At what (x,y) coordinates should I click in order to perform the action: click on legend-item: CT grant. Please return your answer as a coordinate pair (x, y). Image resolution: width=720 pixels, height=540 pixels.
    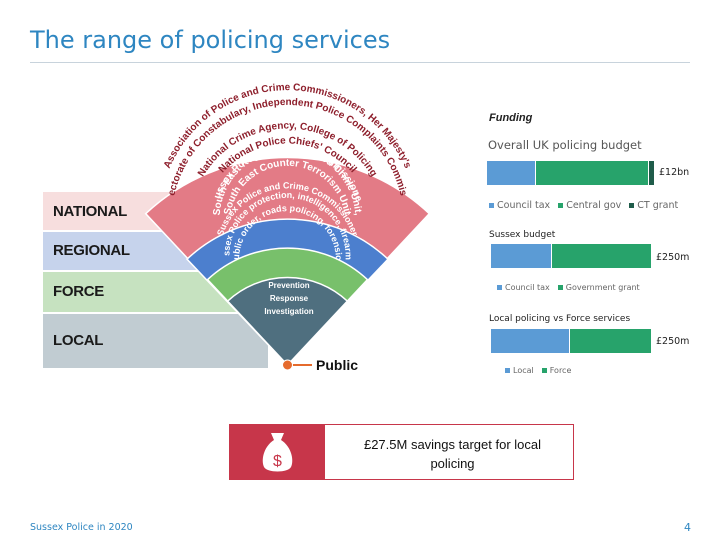
    Looking at the image, I should click on (653, 205).